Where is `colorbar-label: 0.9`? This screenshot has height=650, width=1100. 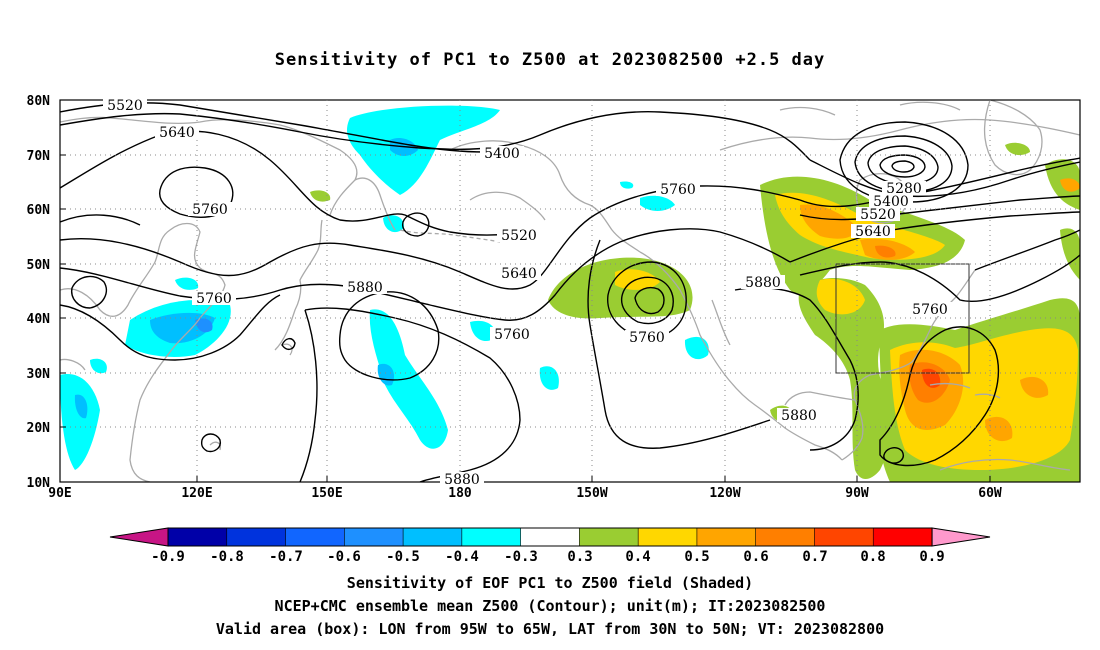
colorbar-label: 0.9 is located at coordinates (931, 557).